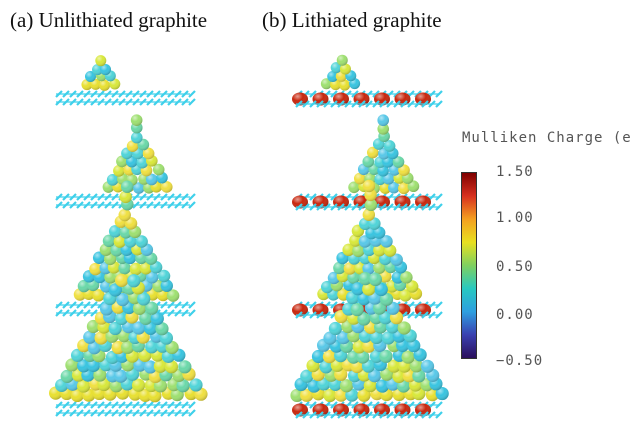  Describe the element at coordinates (515, 172) in the screenshot. I see `colorbar-tick-label: 1.50` at that location.